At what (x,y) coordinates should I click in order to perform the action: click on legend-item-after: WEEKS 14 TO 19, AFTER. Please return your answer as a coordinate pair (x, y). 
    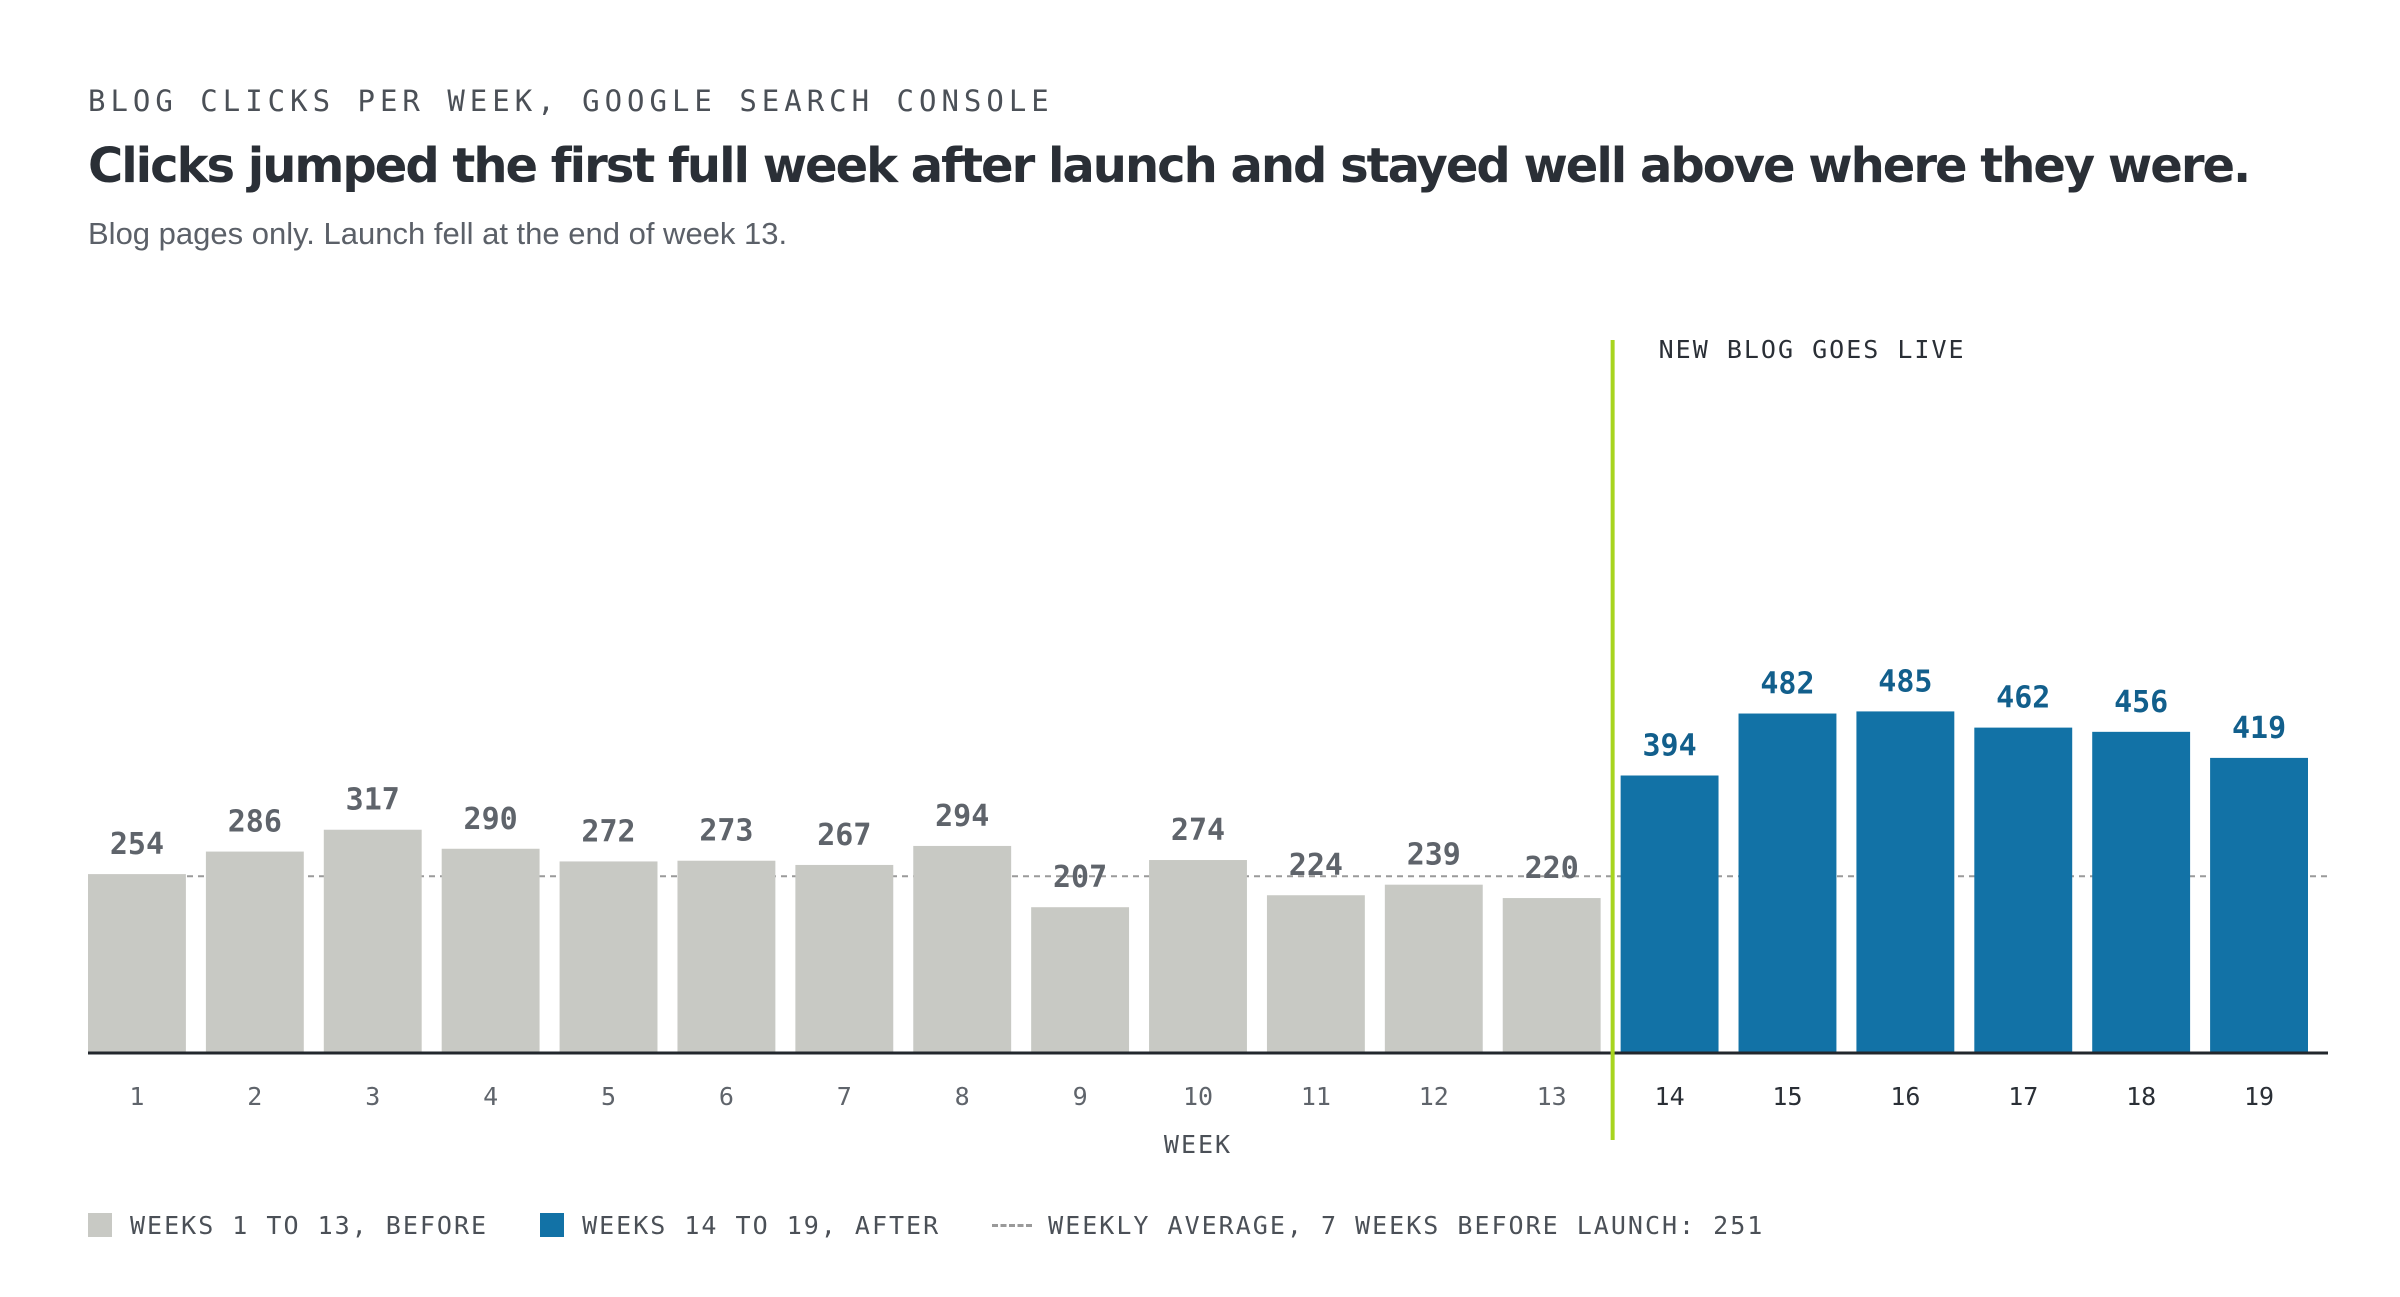
    Looking at the image, I should click on (740, 1225).